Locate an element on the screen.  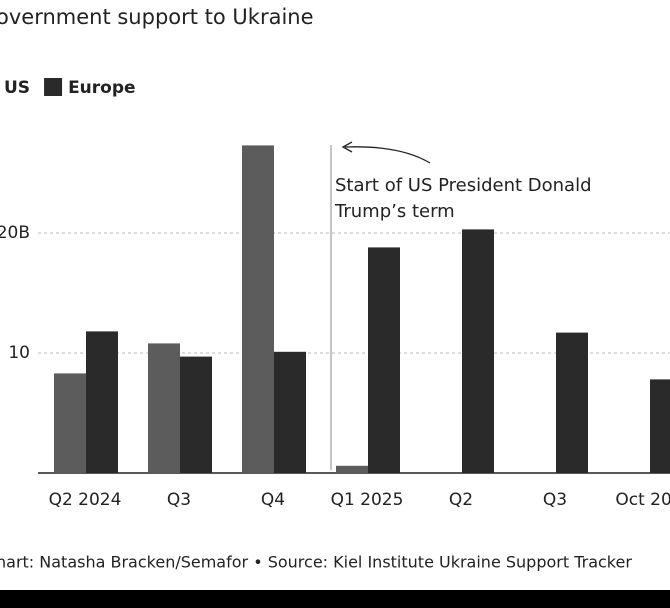
x-tick-label: Oct 202 is located at coordinates (642, 500).